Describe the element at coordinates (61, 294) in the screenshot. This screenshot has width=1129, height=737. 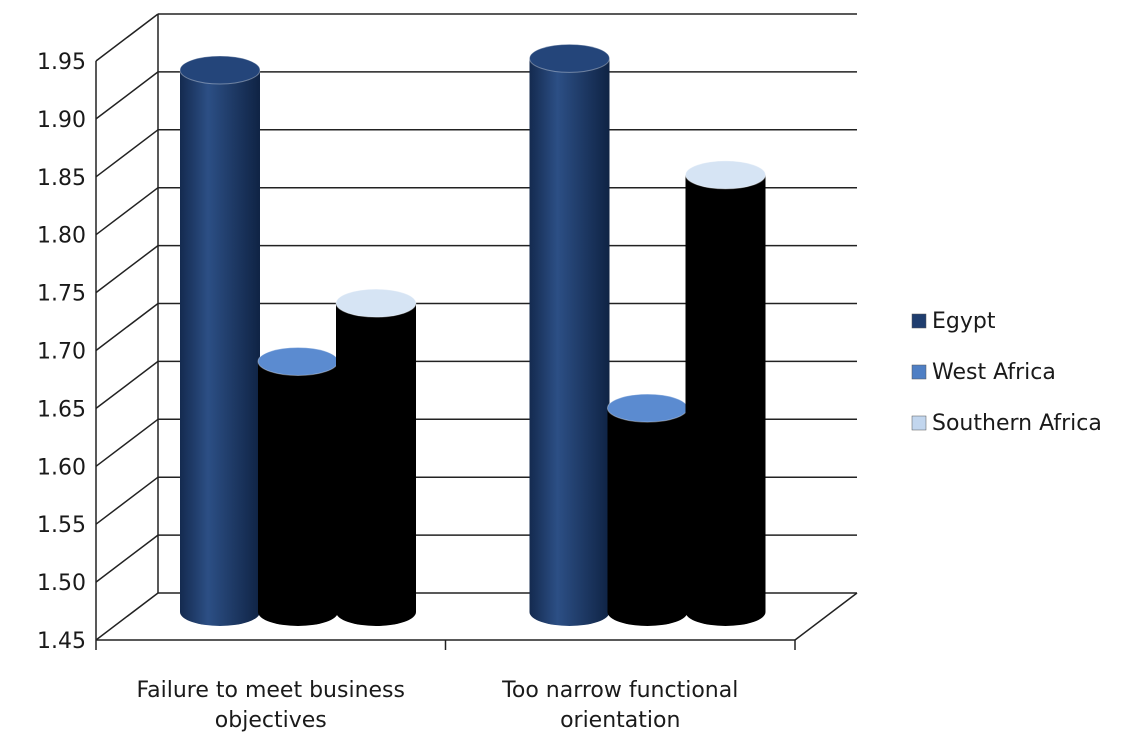
I see `y-tick-label: 1.75` at that location.